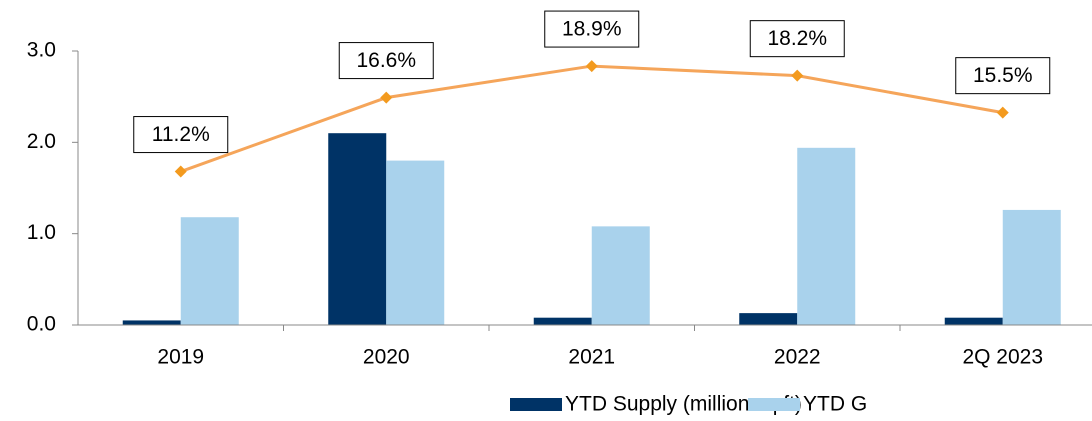 Image resolution: width=1092 pixels, height=421 pixels. Describe the element at coordinates (41, 232) in the screenshot. I see `y-tick-label: 1.0` at that location.